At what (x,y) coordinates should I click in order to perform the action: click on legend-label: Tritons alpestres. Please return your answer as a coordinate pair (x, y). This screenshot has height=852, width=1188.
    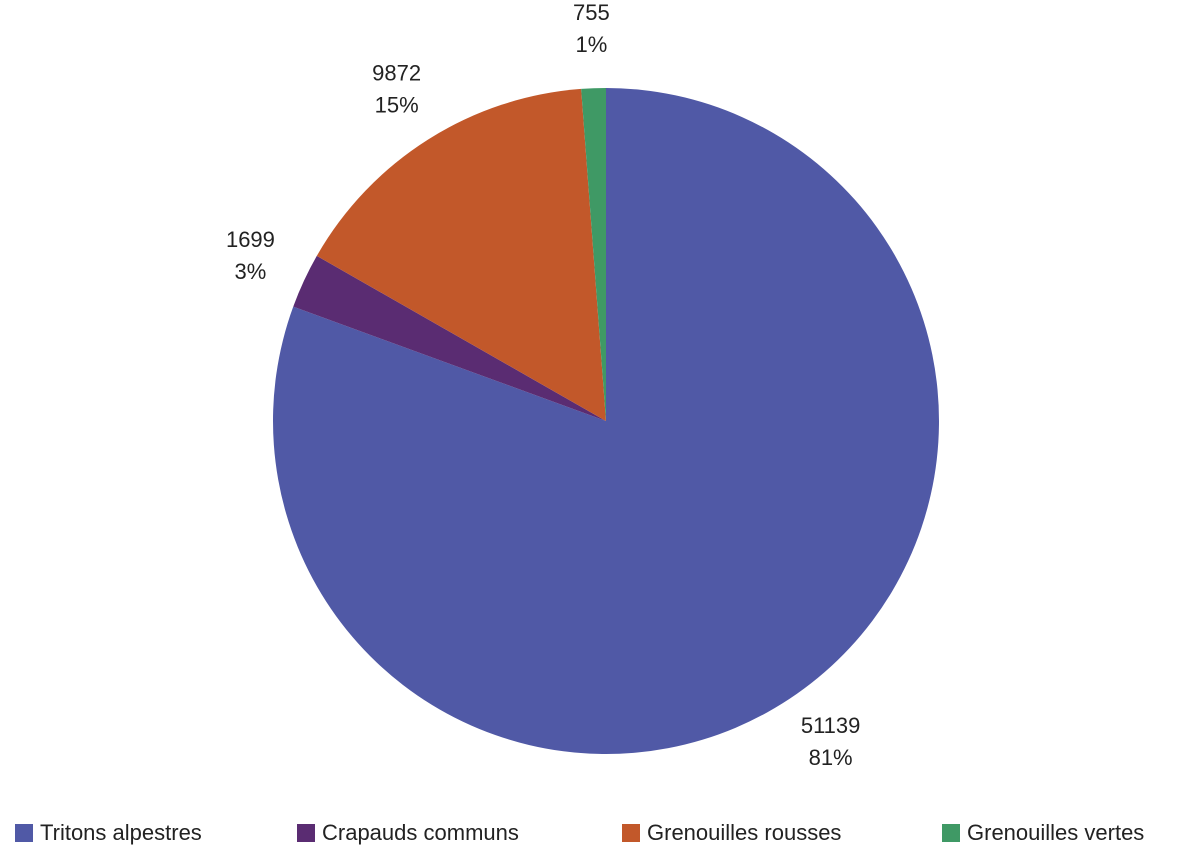
    Looking at the image, I should click on (121, 832).